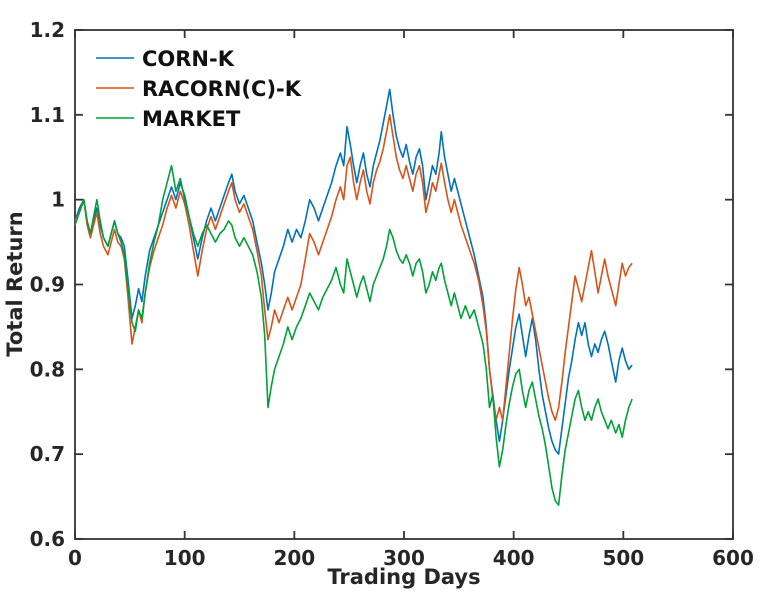 This screenshot has width=768, height=600. I want to click on legend-label-1: CORN-K, so click(188, 59).